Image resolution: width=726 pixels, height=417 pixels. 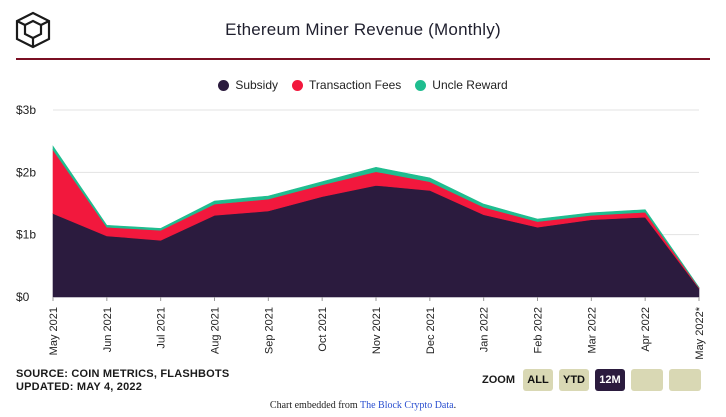 What do you see at coordinates (485, 329) in the screenshot?
I see `x-tick-label: Jan 2022` at bounding box center [485, 329].